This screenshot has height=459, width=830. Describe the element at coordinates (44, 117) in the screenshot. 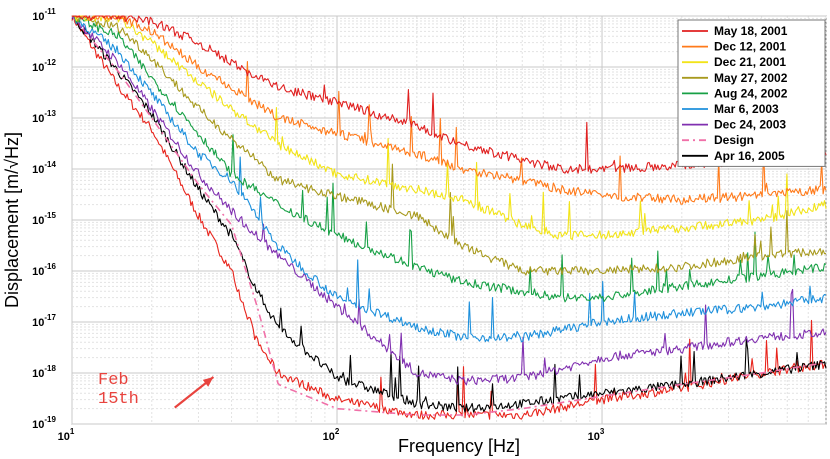

I see `y-tick-label: 10-13` at that location.